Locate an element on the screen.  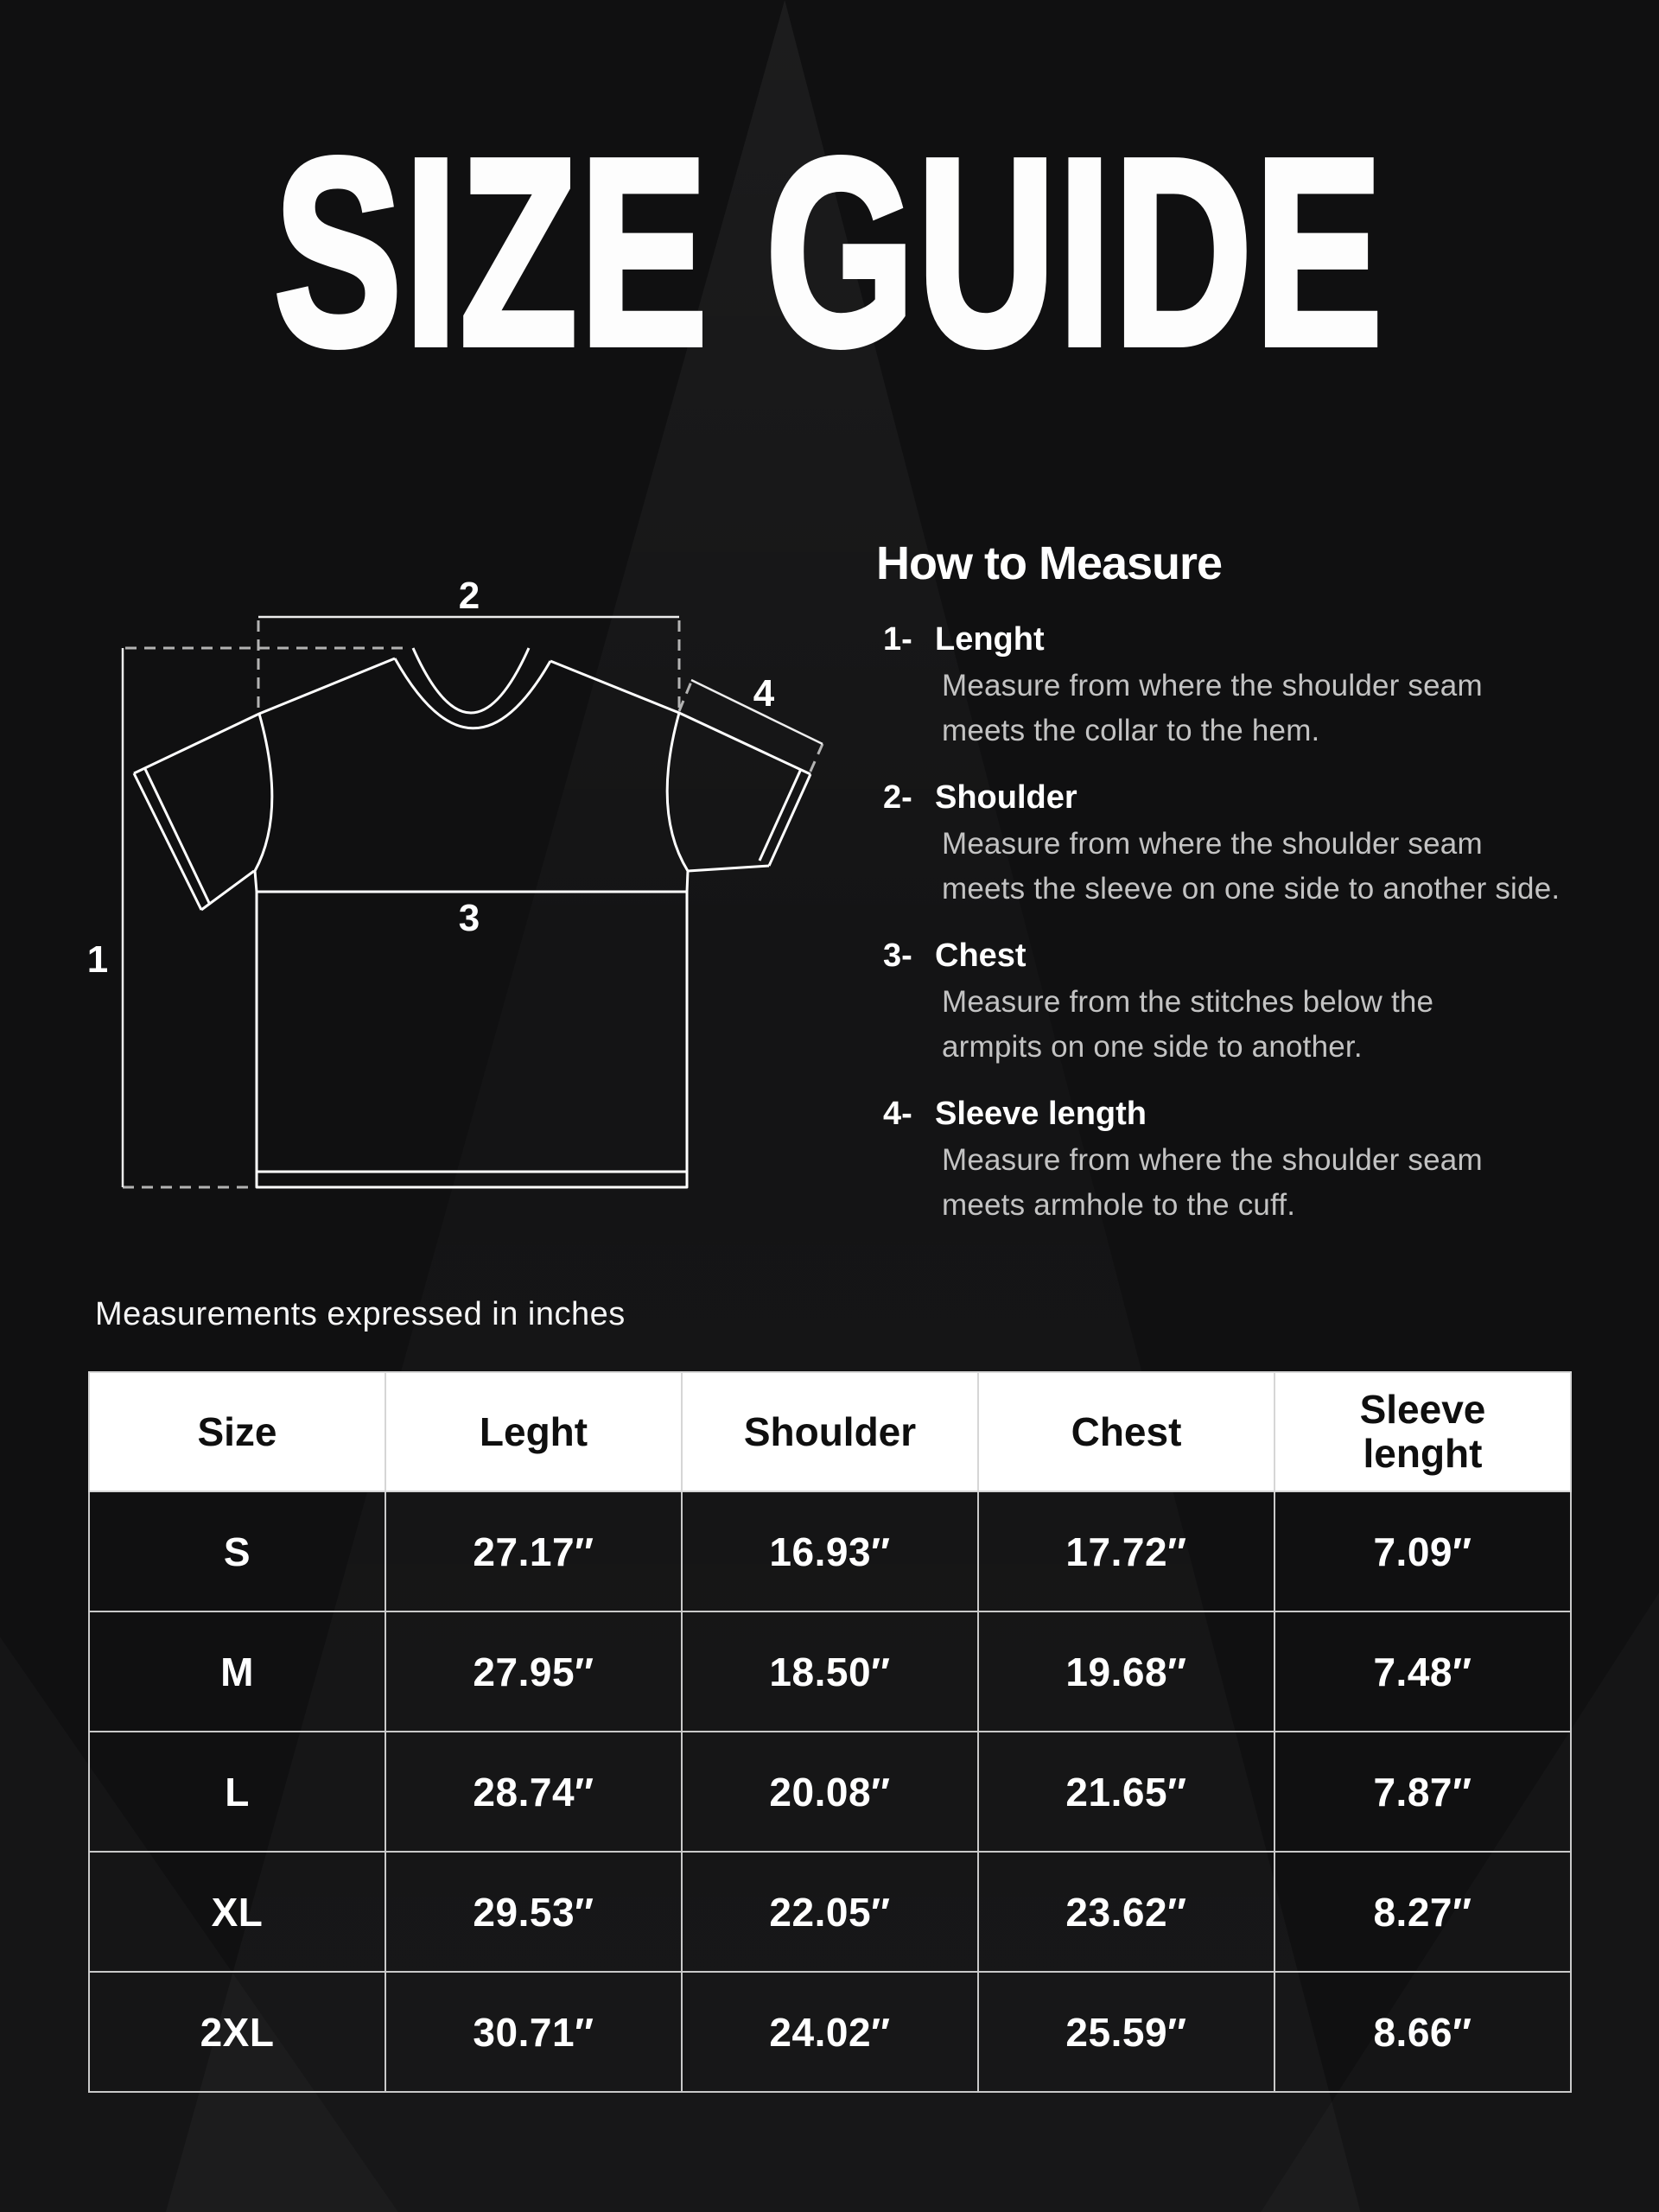
measure-item-label: Chest is located at coordinates (981, 956).